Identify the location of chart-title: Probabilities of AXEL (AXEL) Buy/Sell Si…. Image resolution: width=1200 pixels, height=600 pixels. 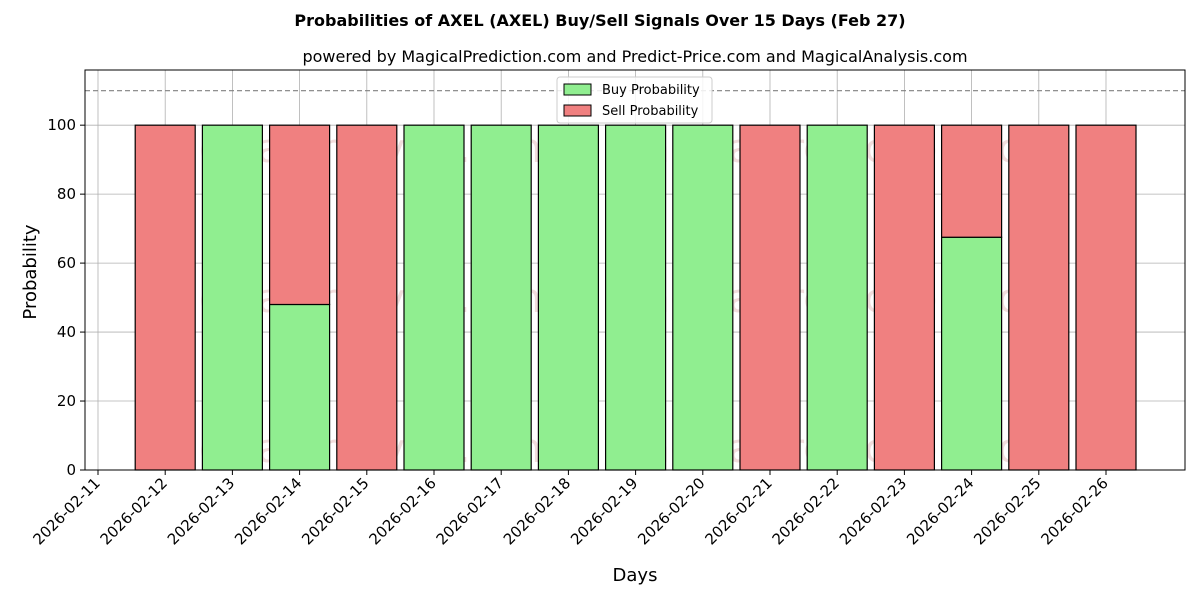
(599, 20).